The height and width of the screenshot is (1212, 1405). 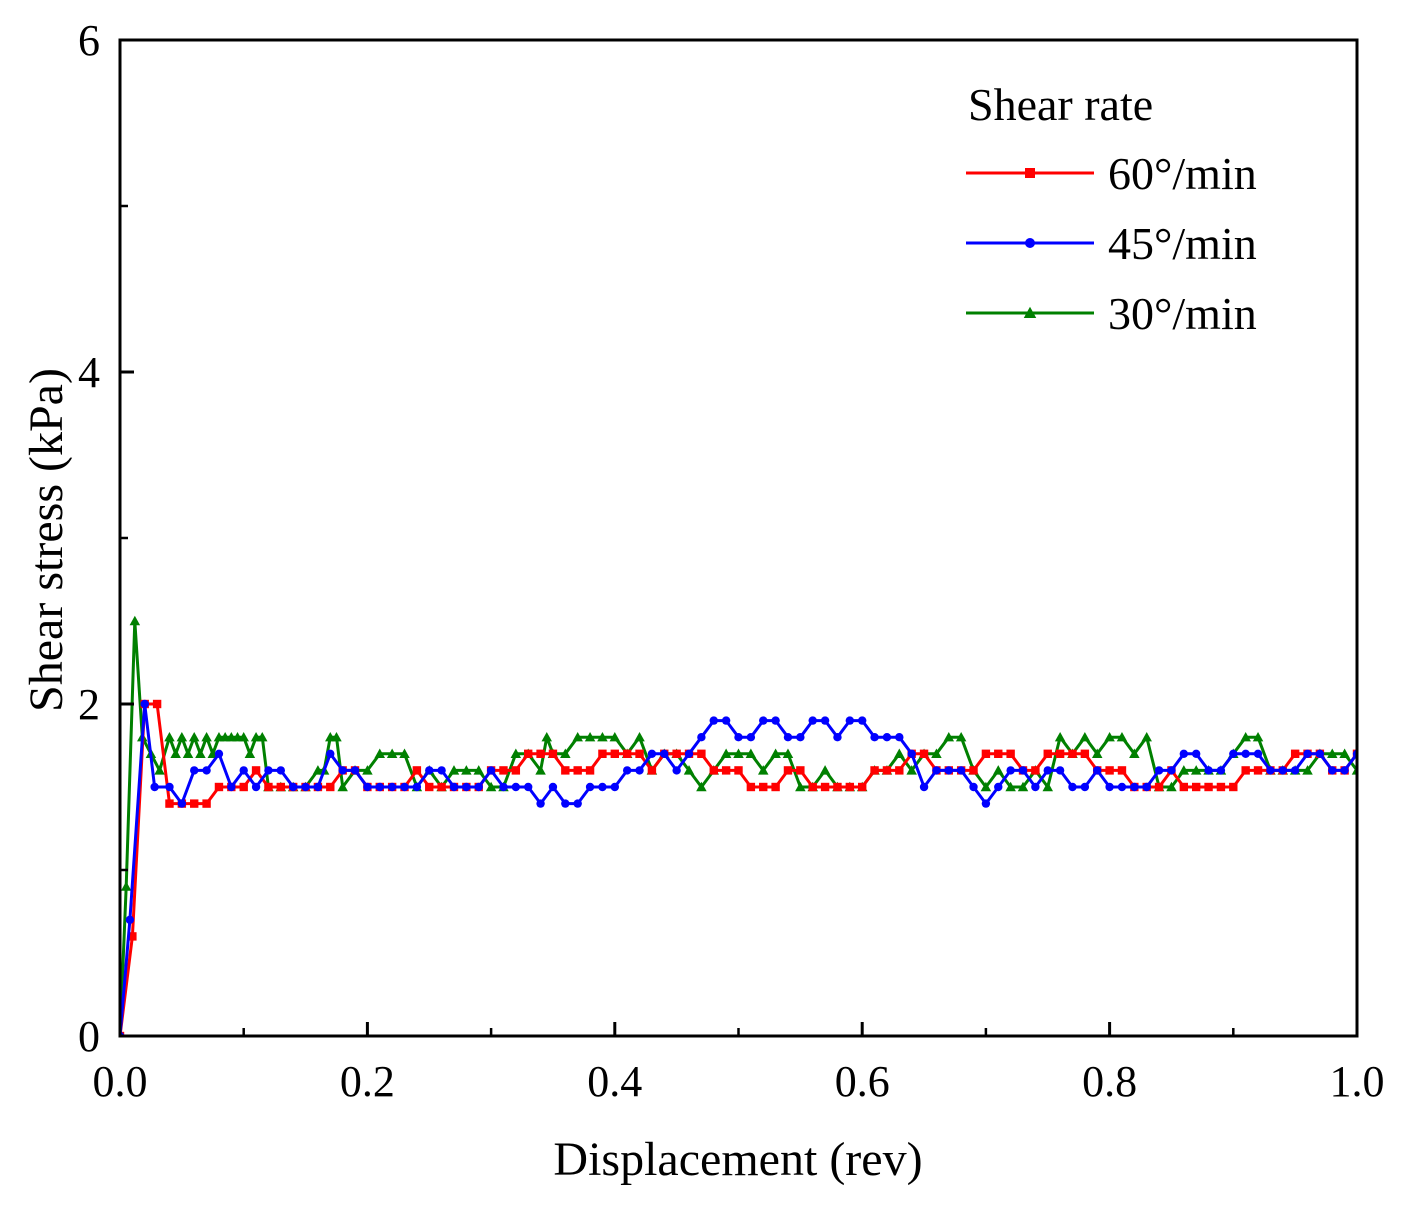 I want to click on y-axis: 0 2 4 6, so click(x=106, y=538).